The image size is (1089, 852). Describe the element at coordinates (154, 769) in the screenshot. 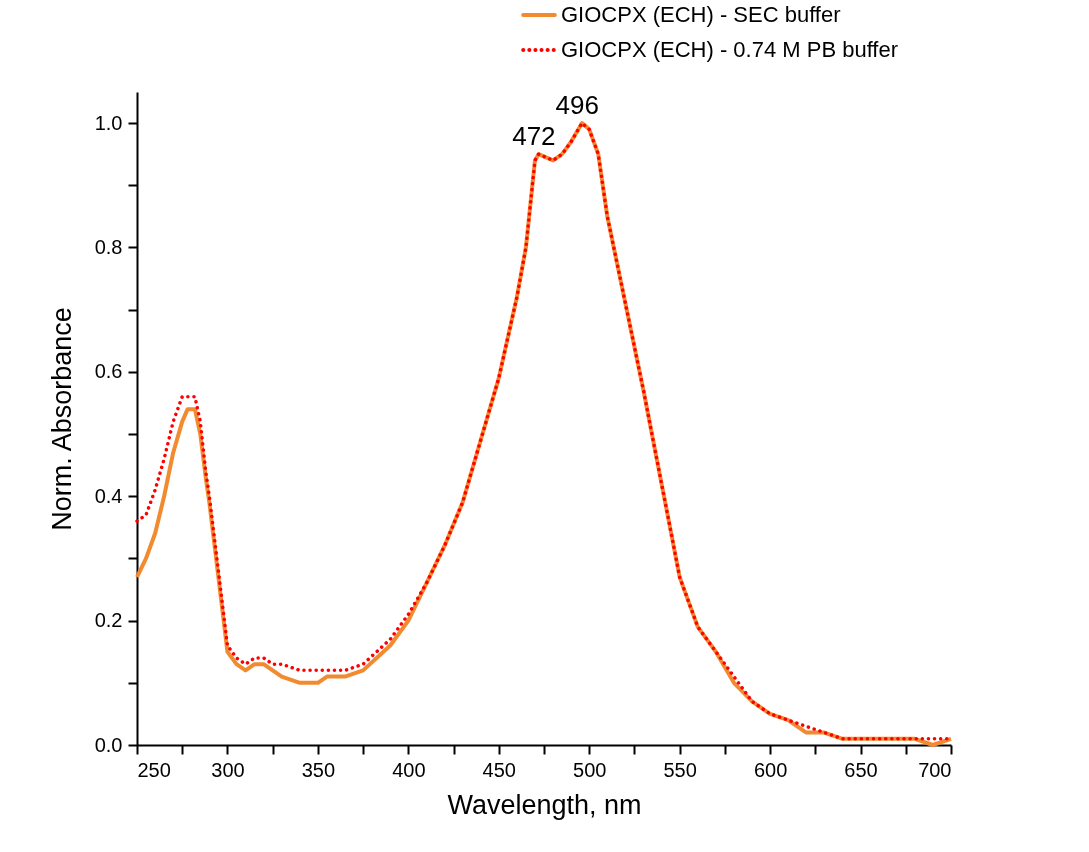

I see `x-tick-label: 250` at that location.